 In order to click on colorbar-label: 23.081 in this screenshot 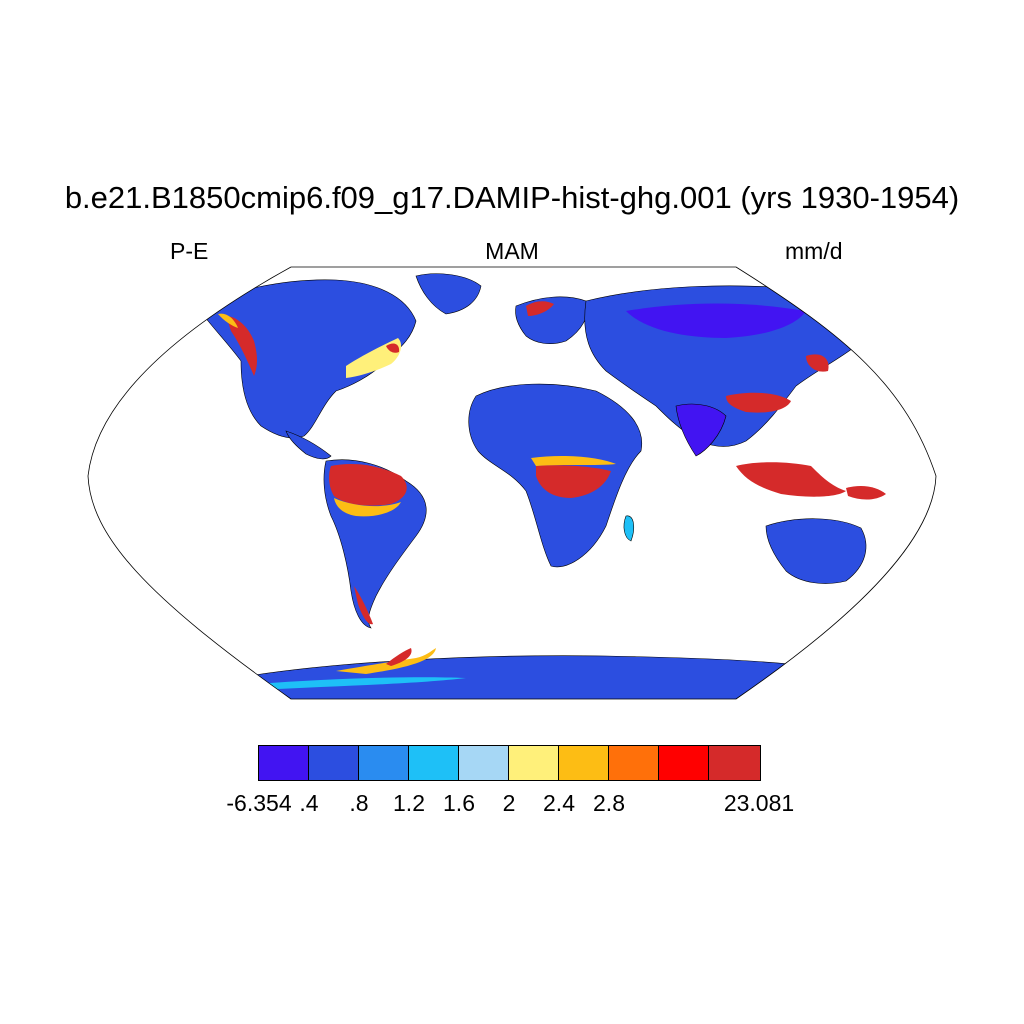, I will do `click(759, 803)`.